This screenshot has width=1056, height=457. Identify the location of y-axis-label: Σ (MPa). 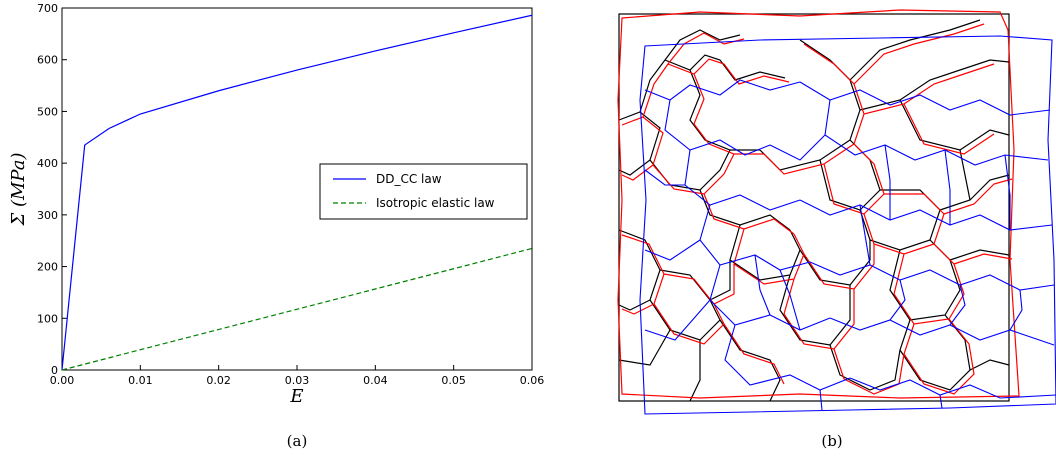
(18, 190).